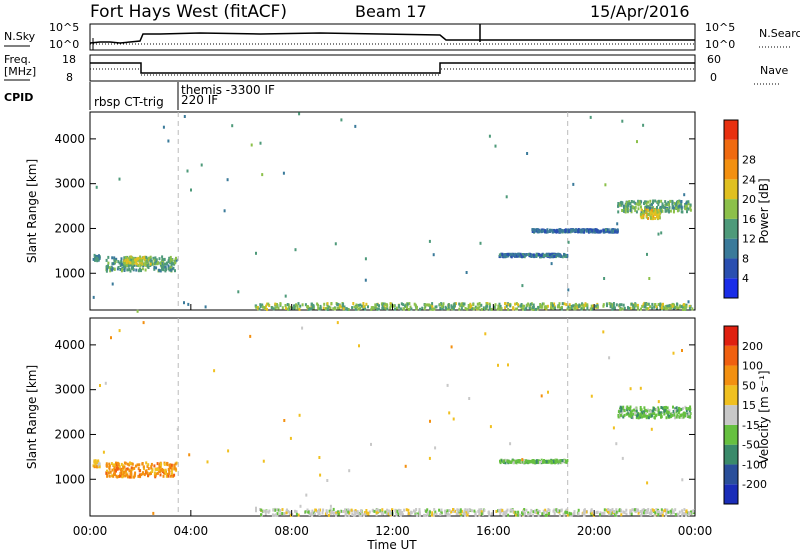 The image size is (800, 554). What do you see at coordinates (749, 405) in the screenshot?
I see `colorbar-tick-label: 15` at bounding box center [749, 405].